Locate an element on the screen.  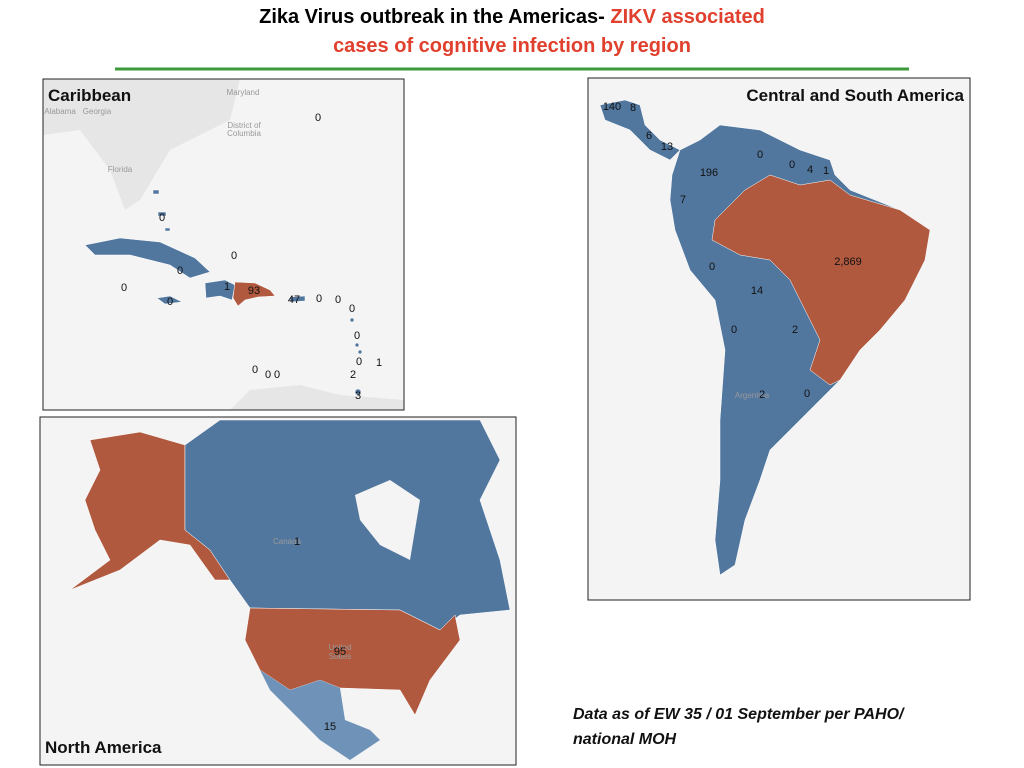
case-count: 3 is located at coordinates (358, 396).